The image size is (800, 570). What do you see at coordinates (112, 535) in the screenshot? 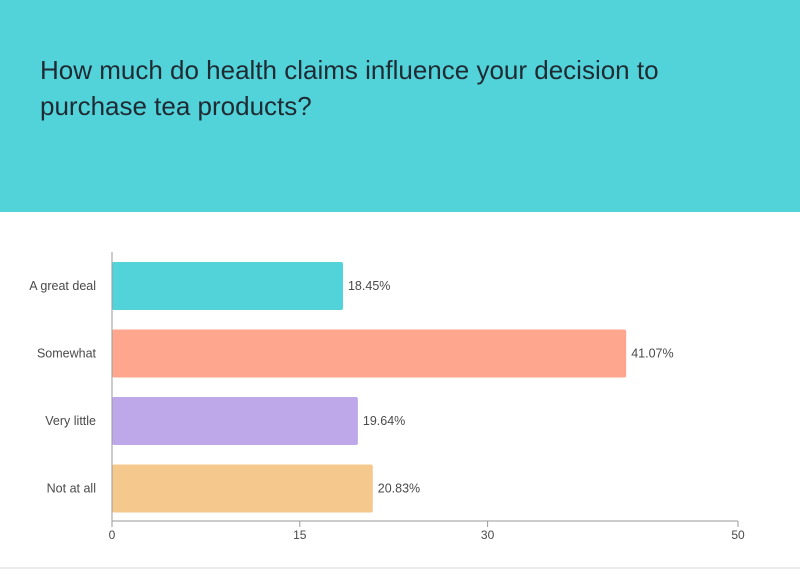
I see `x-tick-label: 0` at bounding box center [112, 535].